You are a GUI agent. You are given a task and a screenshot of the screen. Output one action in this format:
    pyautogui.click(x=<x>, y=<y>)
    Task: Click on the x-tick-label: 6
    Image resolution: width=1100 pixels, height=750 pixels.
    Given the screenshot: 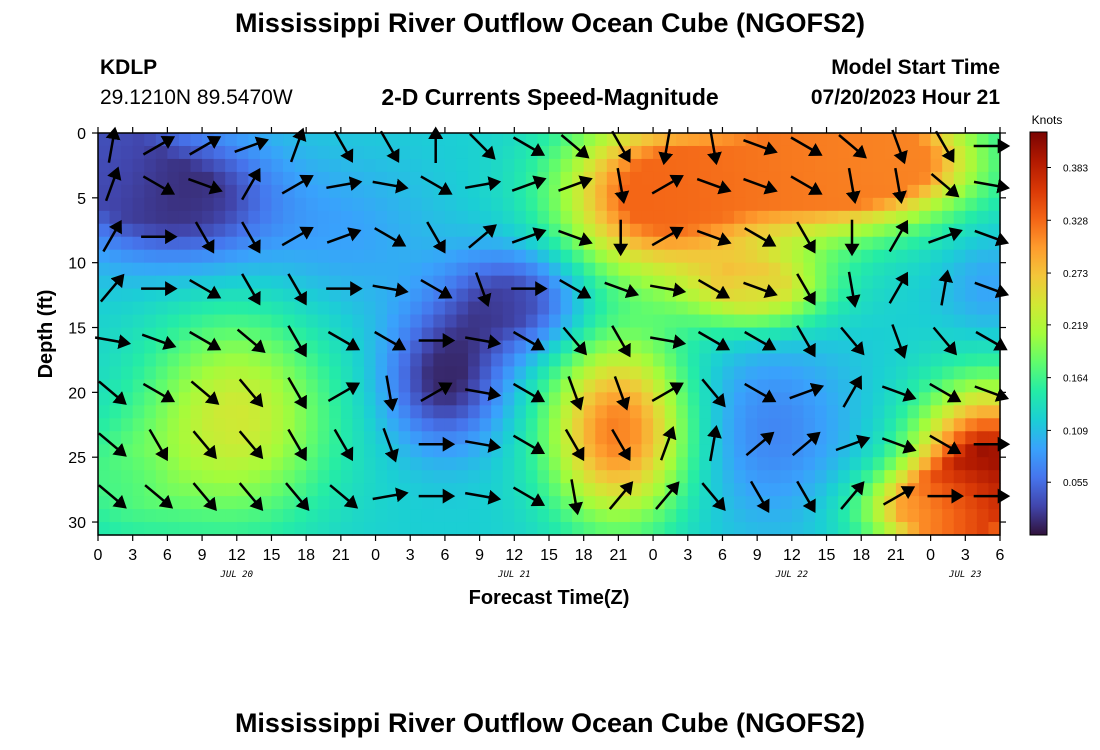 What is the action you would take?
    pyautogui.click(x=722, y=555)
    